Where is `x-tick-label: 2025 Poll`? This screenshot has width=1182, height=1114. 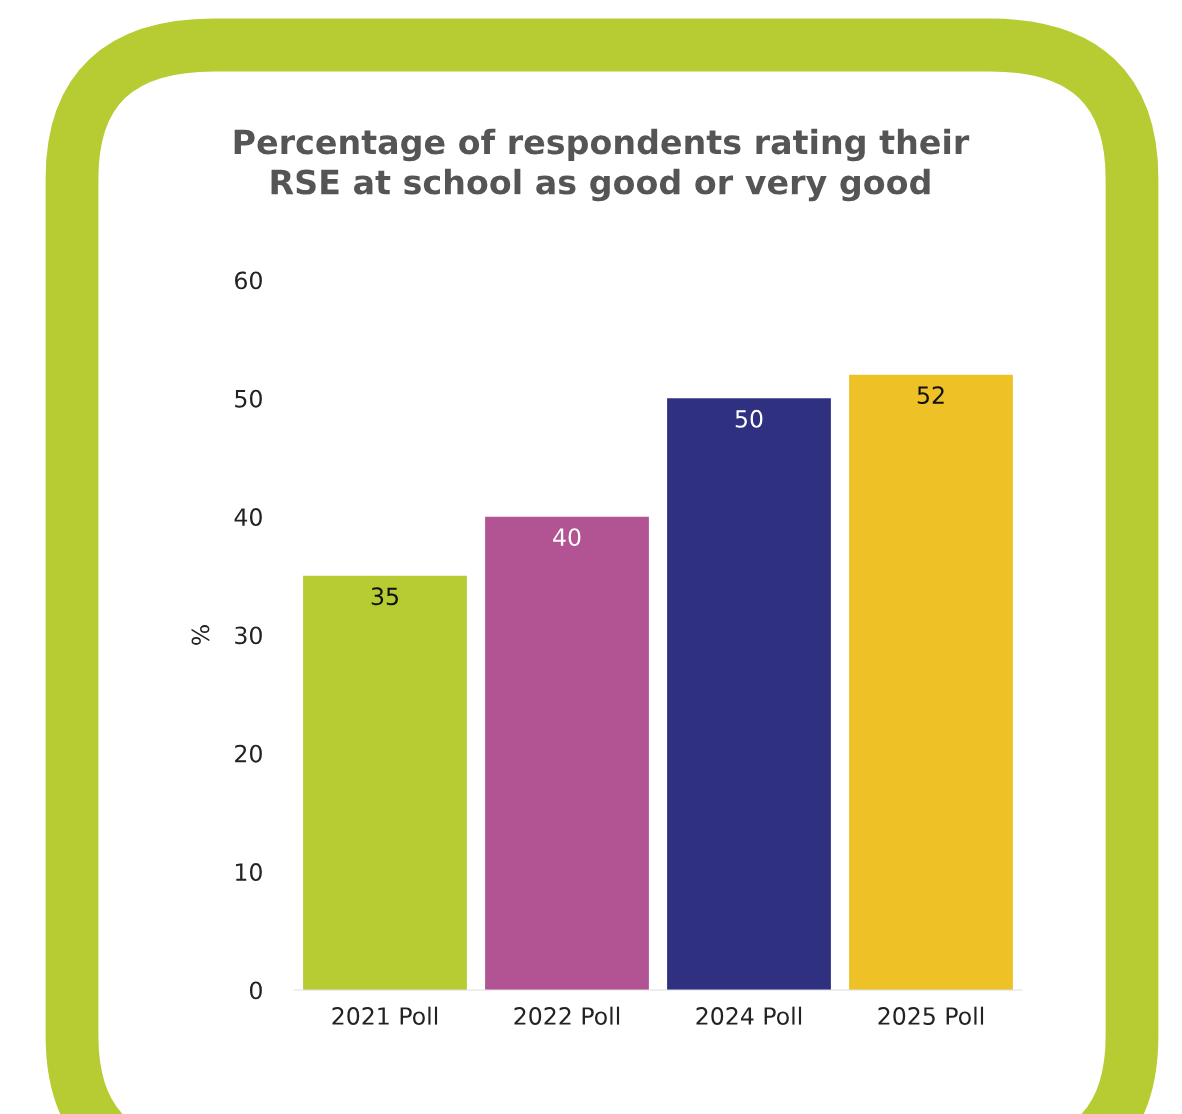
x-tick-label: 2025 Poll is located at coordinates (931, 1015).